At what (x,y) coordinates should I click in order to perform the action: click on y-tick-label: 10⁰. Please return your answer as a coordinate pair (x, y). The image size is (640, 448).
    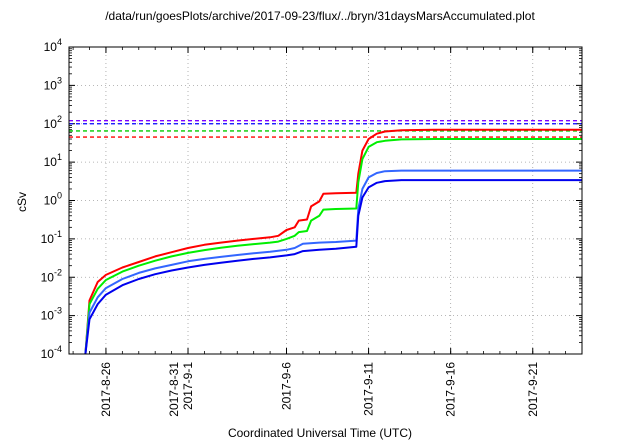
    Looking at the image, I should click on (53, 199).